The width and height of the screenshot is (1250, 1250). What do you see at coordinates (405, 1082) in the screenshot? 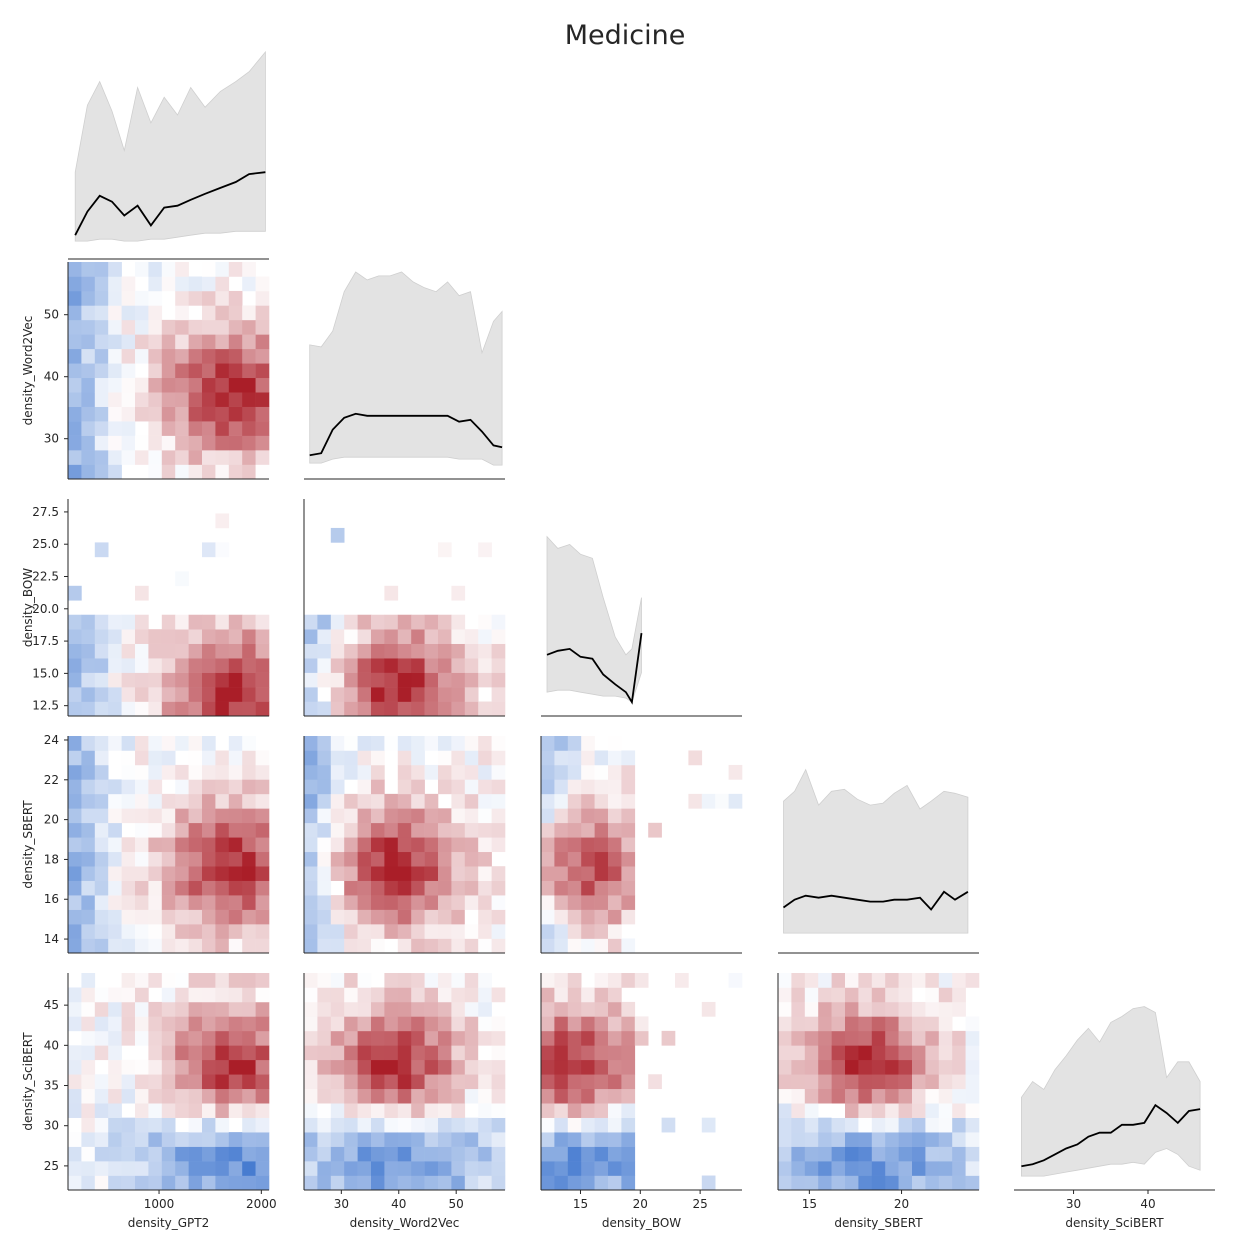
I see `heatmap-density_Word2Vec-vs-density_SciBERT` at bounding box center [405, 1082].